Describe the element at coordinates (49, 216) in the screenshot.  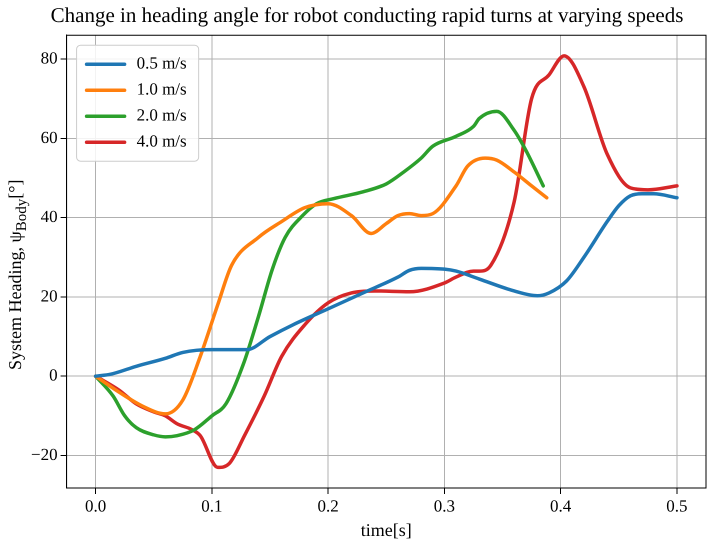
I see `y-tick-label: 40` at that location.